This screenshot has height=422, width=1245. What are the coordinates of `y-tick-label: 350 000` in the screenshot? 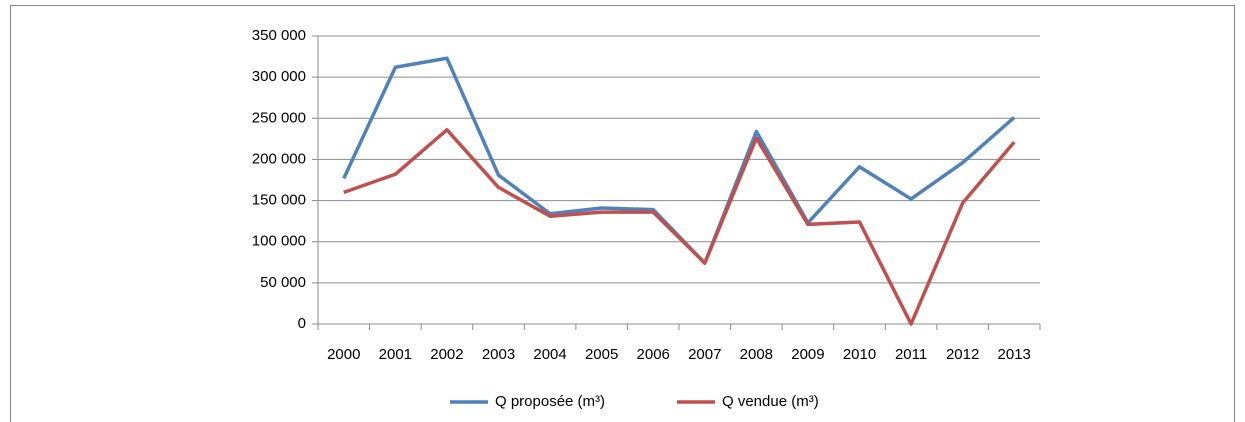 It's located at (279, 35).